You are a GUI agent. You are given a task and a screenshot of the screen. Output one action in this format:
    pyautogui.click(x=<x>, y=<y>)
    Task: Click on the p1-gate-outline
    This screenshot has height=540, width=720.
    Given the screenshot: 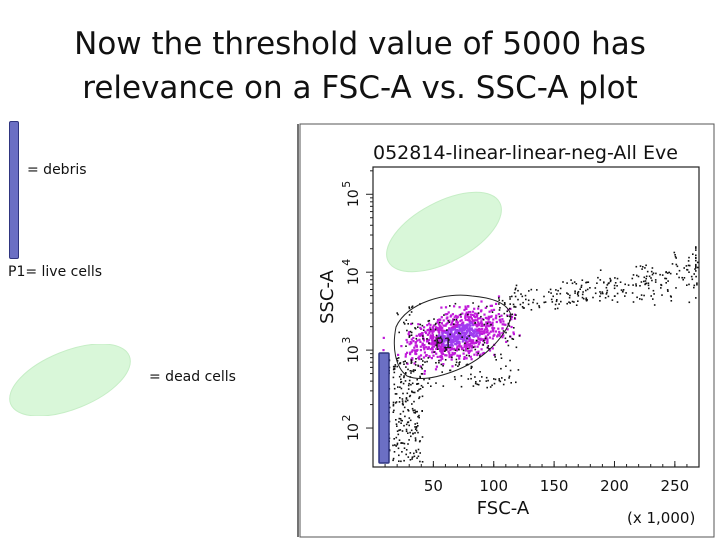 What is the action you would take?
    pyautogui.click(x=452, y=336)
    